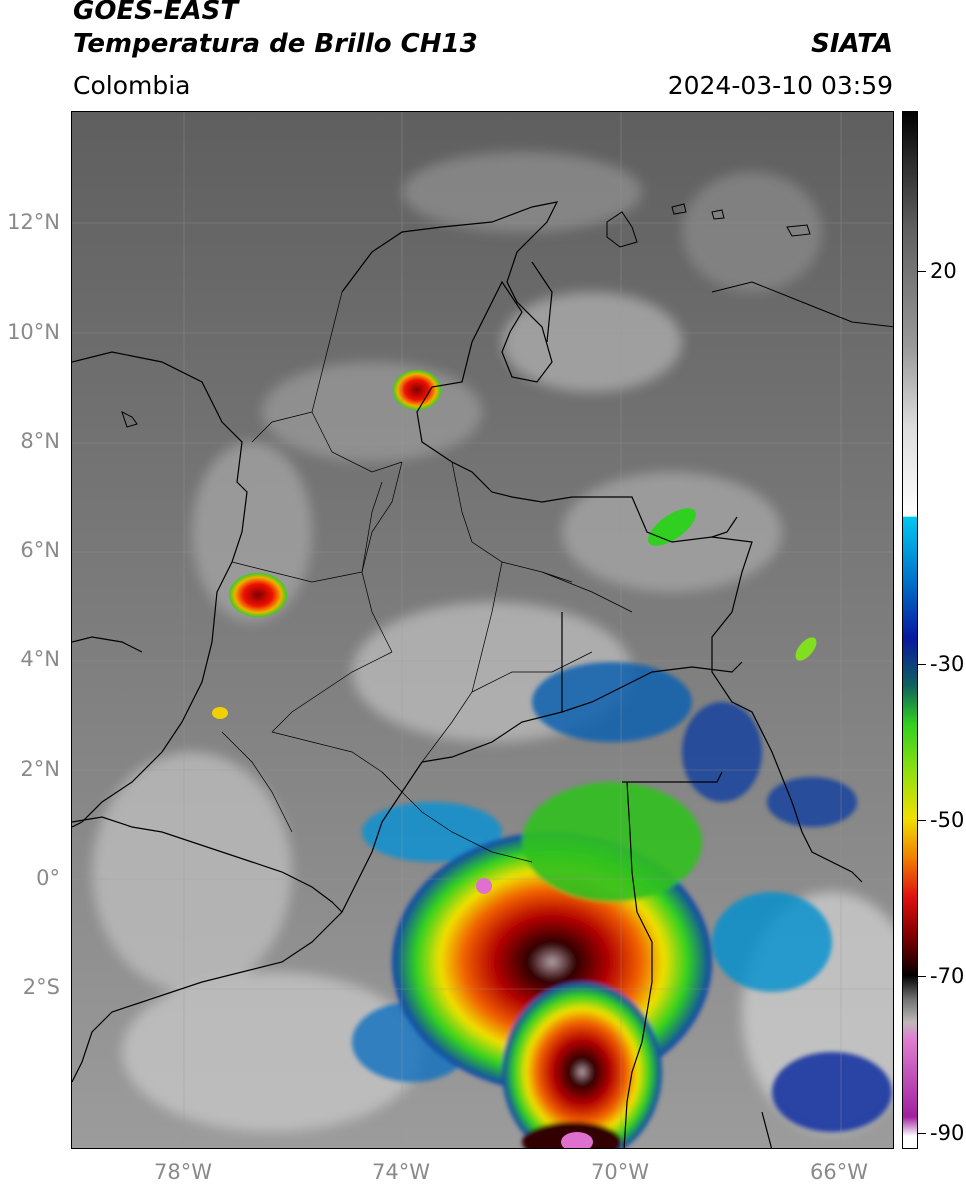 The width and height of the screenshot is (966, 1190). Describe the element at coordinates (33, 332) in the screenshot. I see `lat-label: 10°N` at that location.